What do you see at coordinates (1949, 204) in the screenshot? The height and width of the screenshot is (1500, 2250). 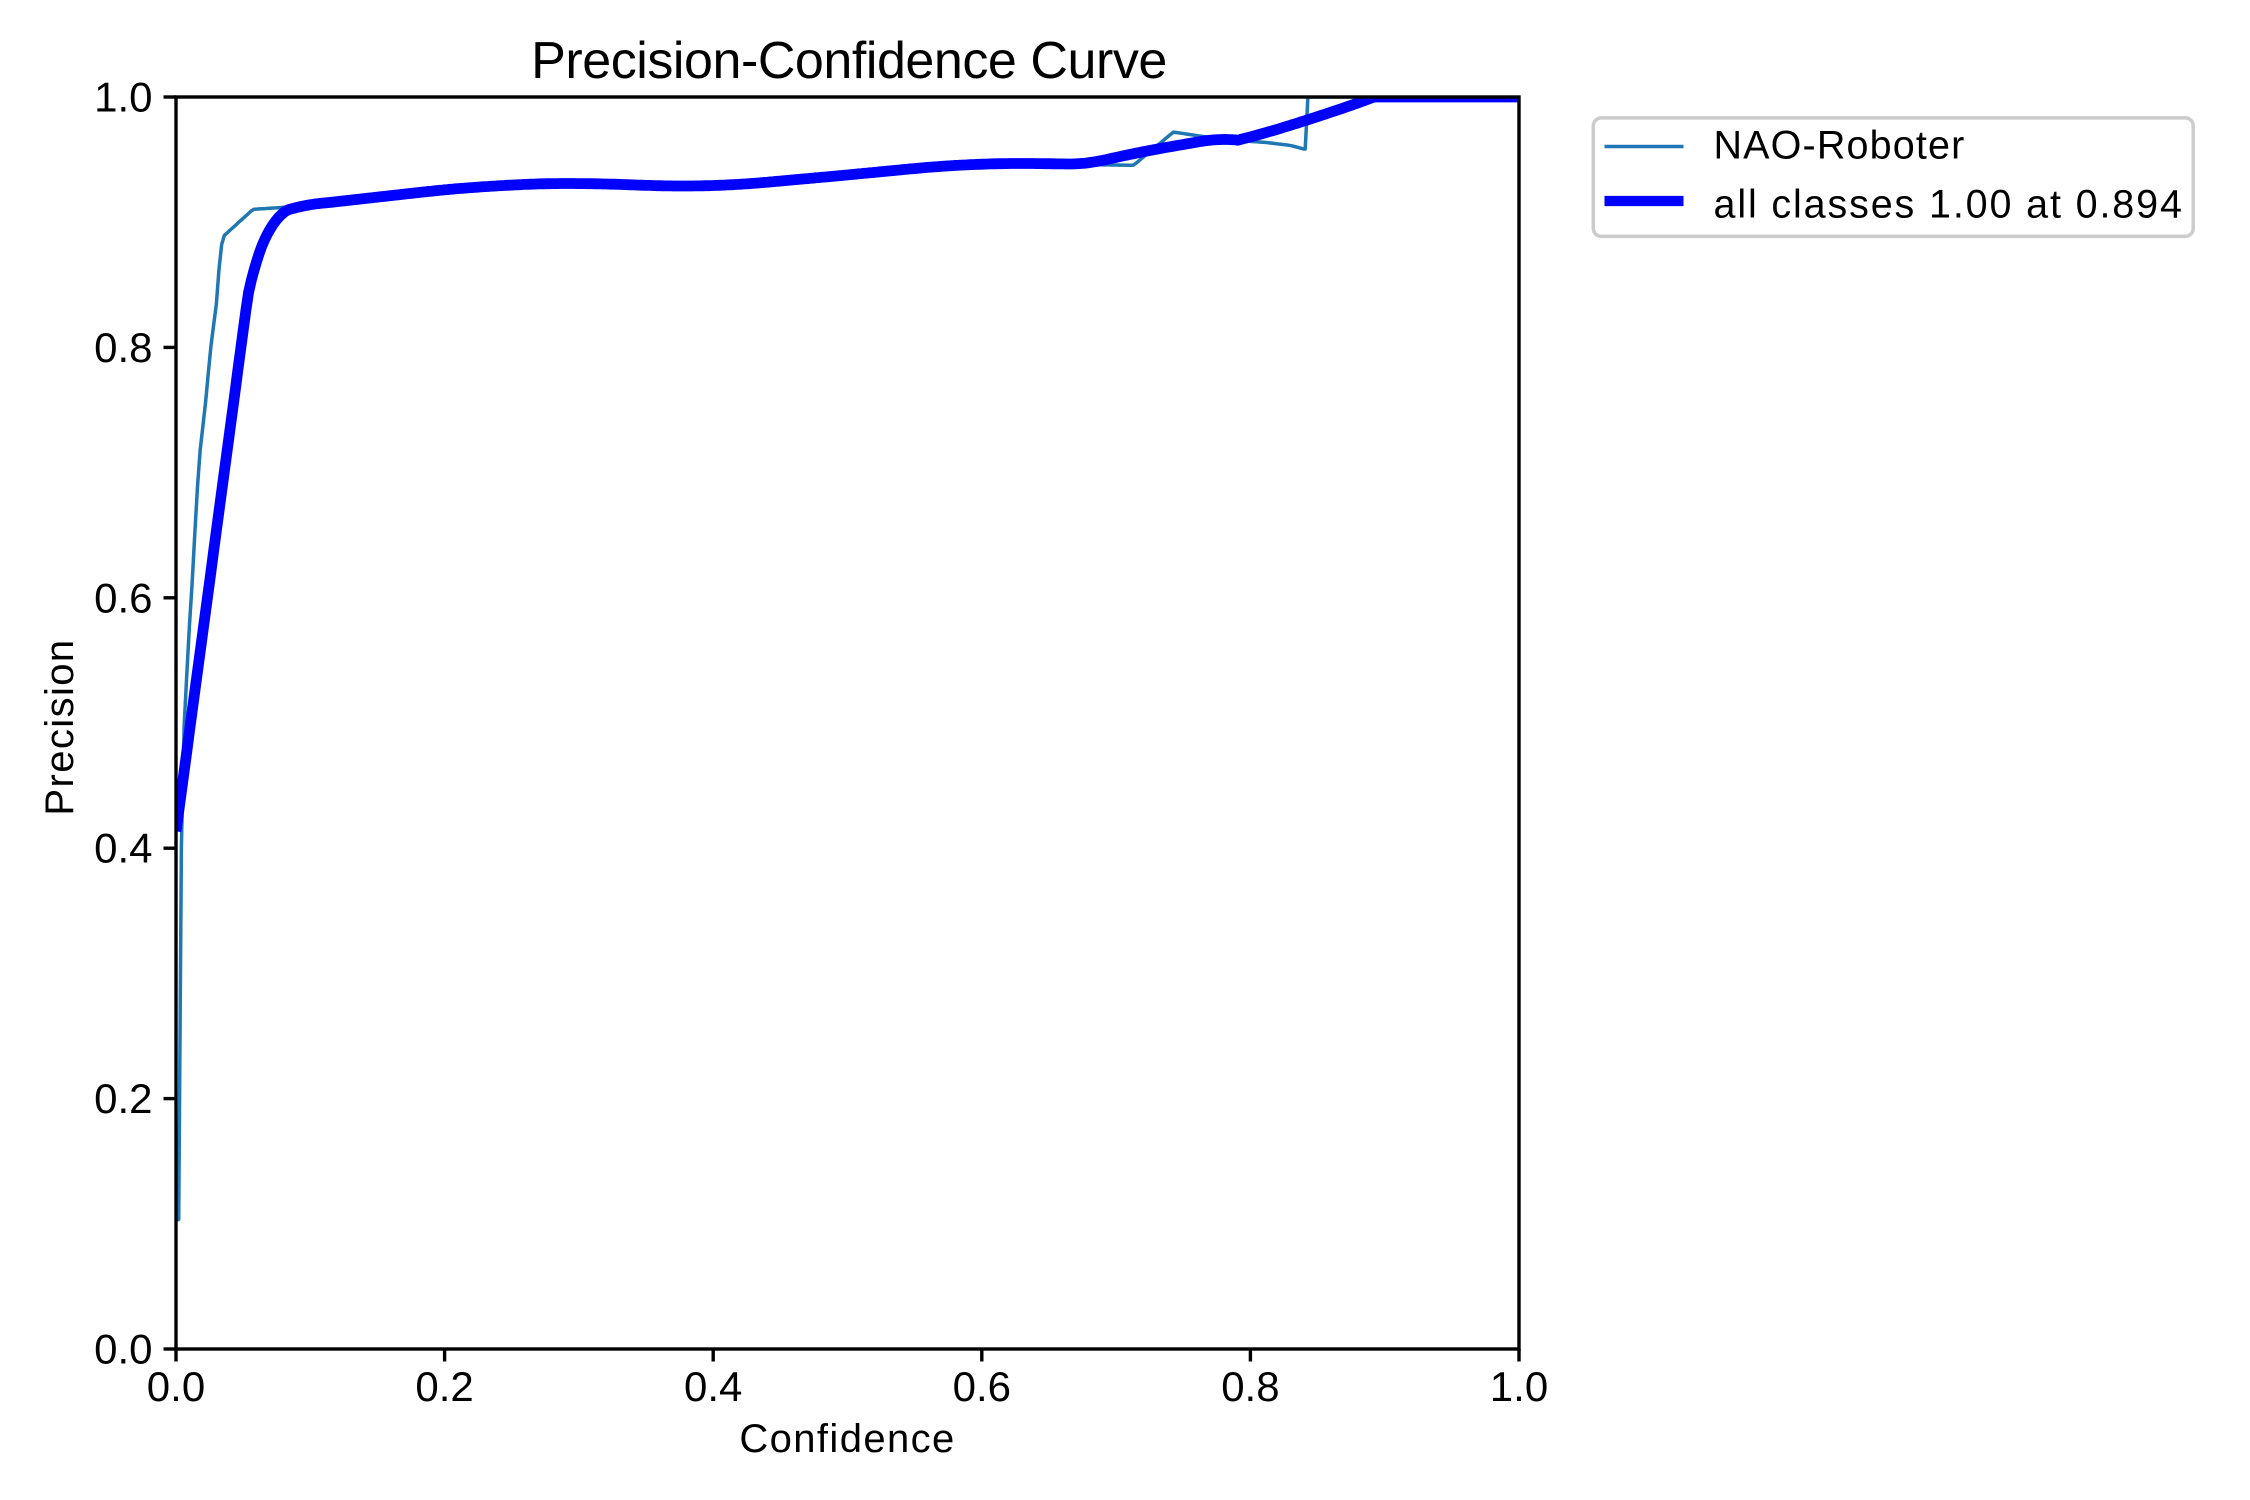 I see `svg-text: all classes 1.00 at 0.894` at bounding box center [1949, 204].